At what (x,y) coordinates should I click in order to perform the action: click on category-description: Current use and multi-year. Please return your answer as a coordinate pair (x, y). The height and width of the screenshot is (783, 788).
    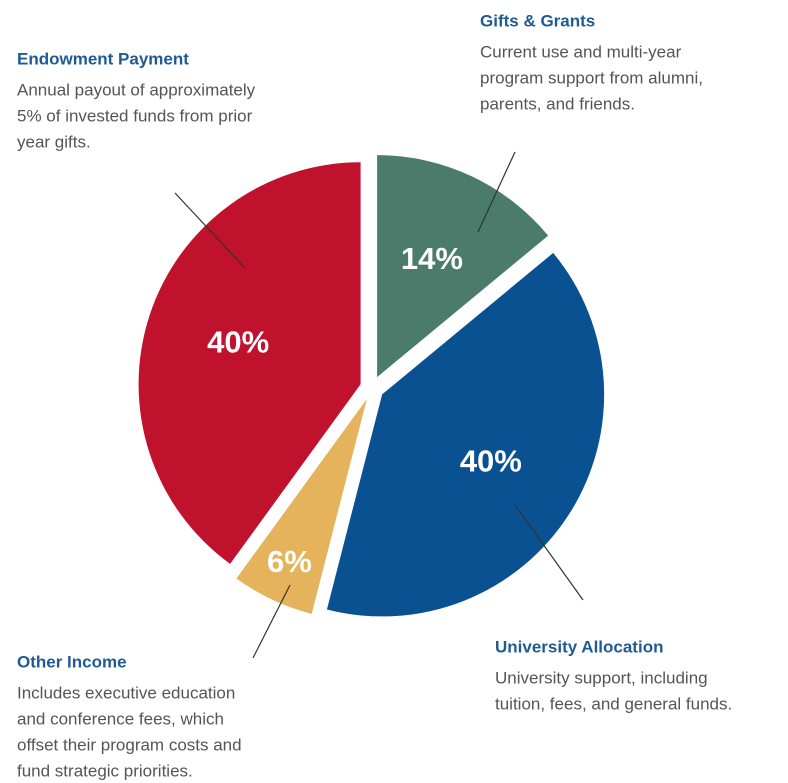
    Looking at the image, I should click on (581, 51).